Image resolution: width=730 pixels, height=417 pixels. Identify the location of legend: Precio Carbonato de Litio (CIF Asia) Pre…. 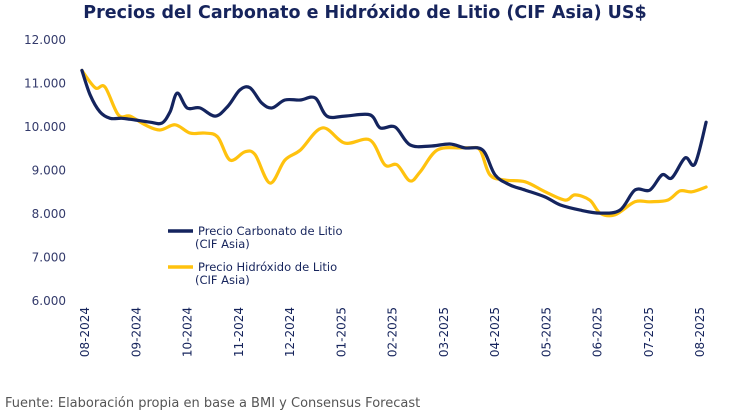
(255, 255).